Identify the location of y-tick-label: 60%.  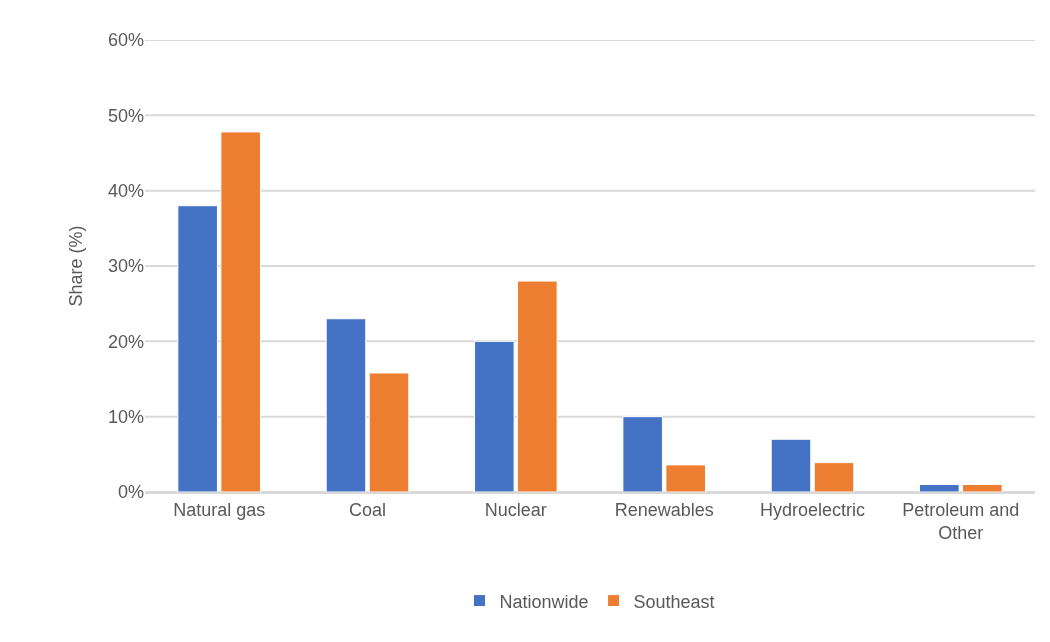
(125, 40).